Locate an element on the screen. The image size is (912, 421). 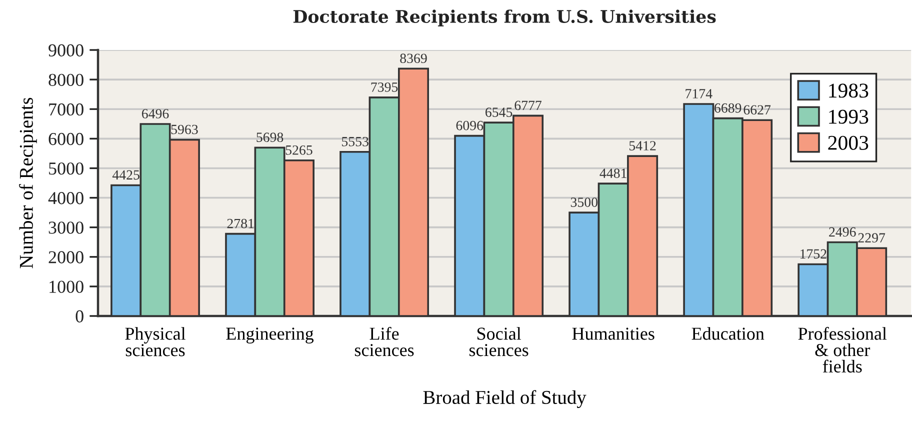
legend-label: 1993 is located at coordinates (848, 117).